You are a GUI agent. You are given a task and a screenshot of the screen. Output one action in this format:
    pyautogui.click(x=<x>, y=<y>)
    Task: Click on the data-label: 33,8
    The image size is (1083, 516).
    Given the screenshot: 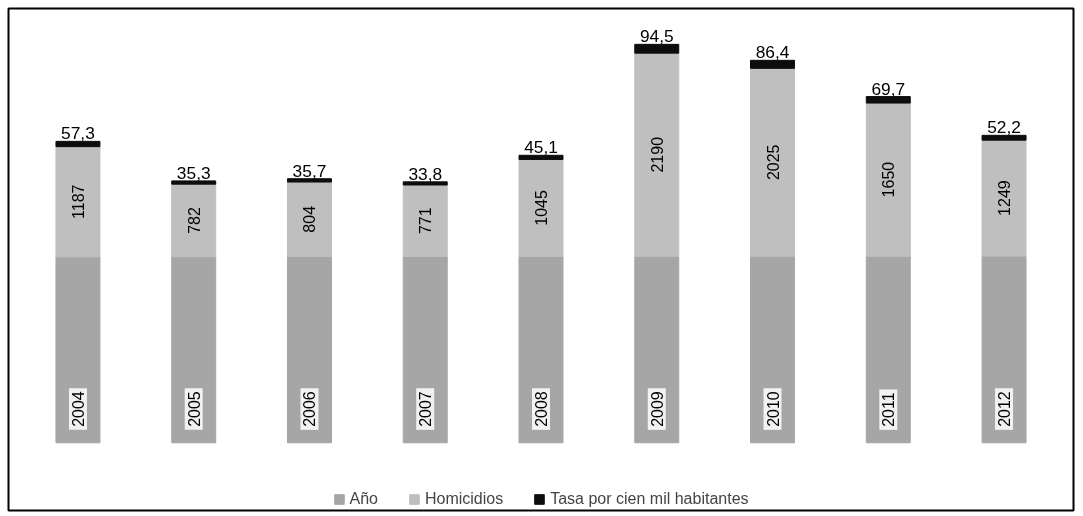 What is the action you would take?
    pyautogui.click(x=425, y=173)
    